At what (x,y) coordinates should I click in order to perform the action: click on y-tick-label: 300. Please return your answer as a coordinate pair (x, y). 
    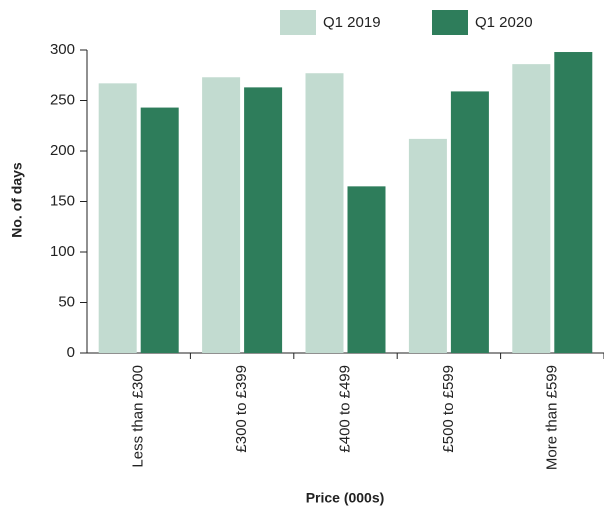
    Looking at the image, I should click on (62, 49).